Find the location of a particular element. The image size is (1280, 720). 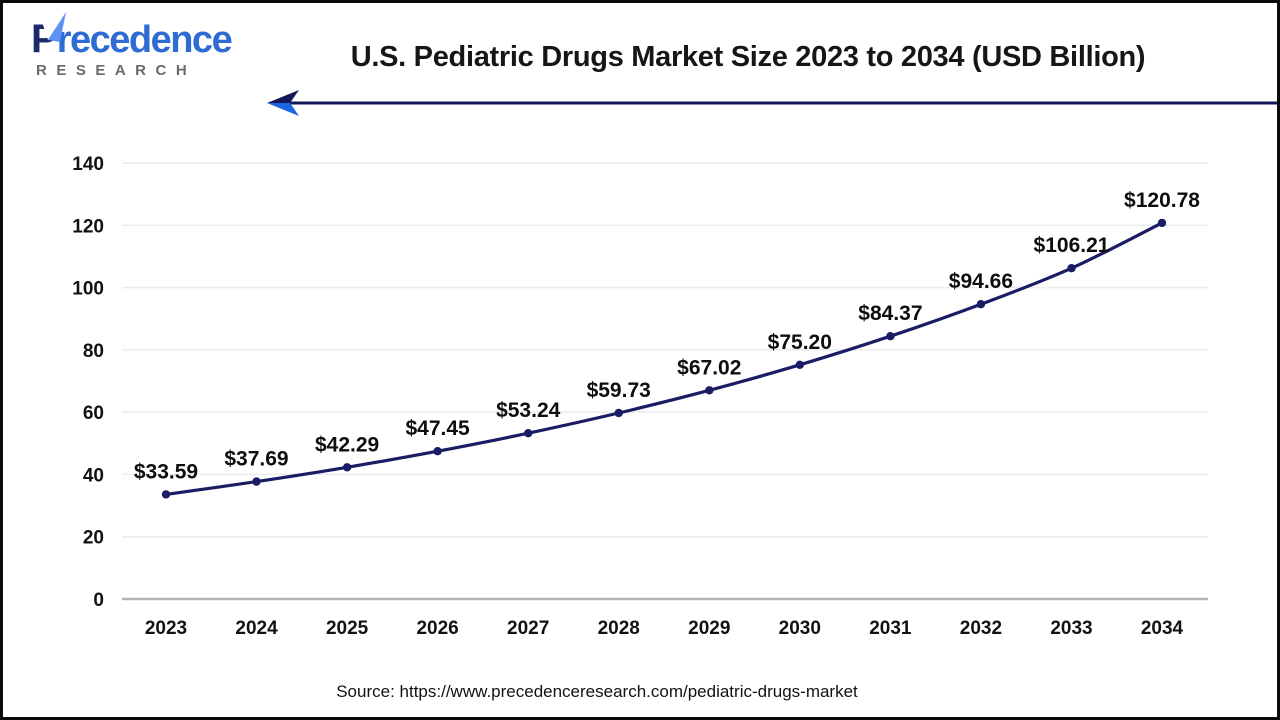

x-axis-tick-label: 2030 is located at coordinates (800, 628).